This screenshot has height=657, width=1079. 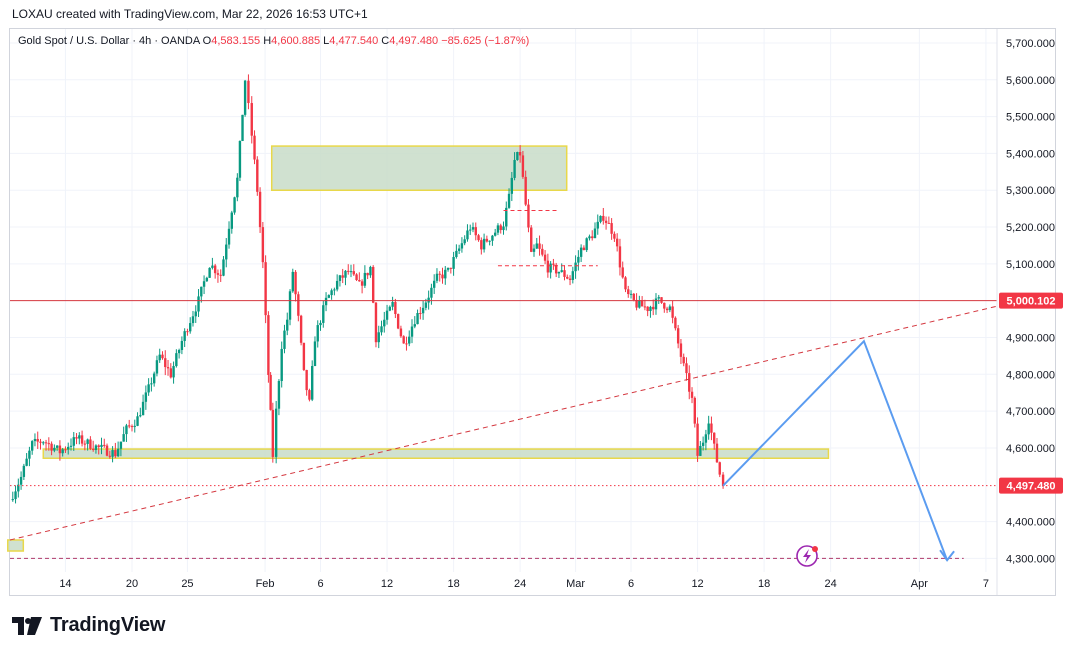 What do you see at coordinates (88, 625) in the screenshot?
I see `tradingview-logo: TradingView` at bounding box center [88, 625].